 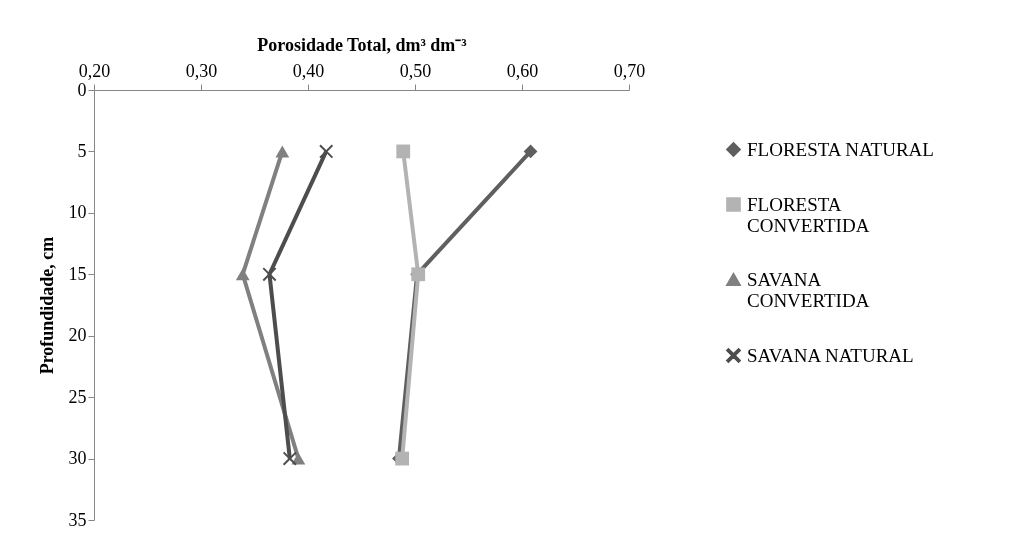 I want to click on legend-label: FLORESTA CONVERTIDA, so click(x=808, y=214).